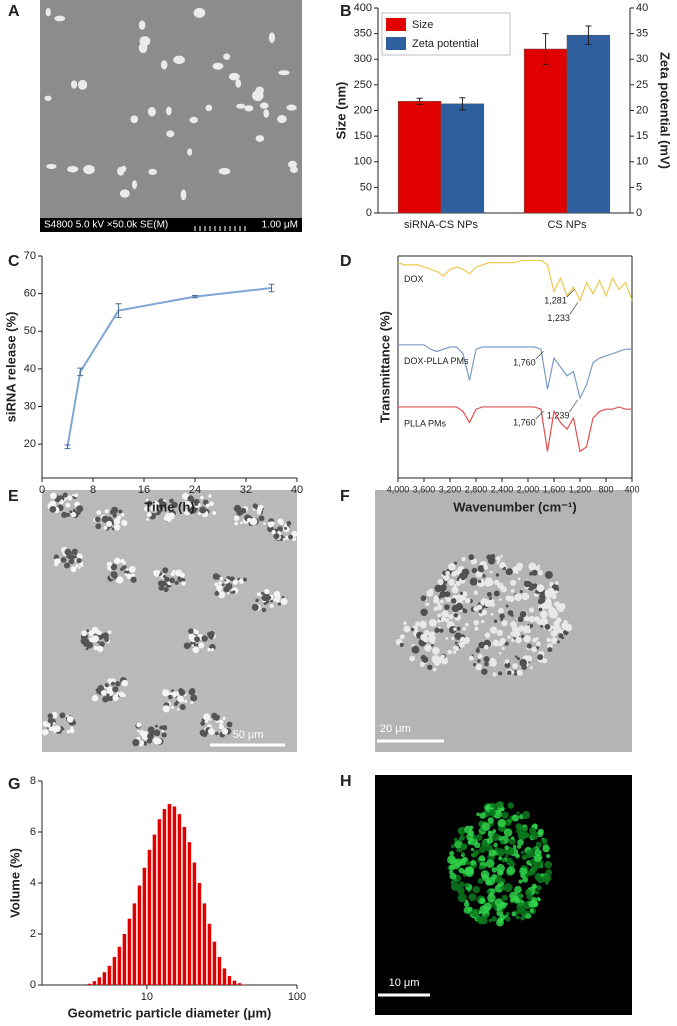 Image resolution: width=677 pixels, height=1026 pixels. Describe the element at coordinates (573, 406) in the screenshot. I see `annotation-arrow` at that location.